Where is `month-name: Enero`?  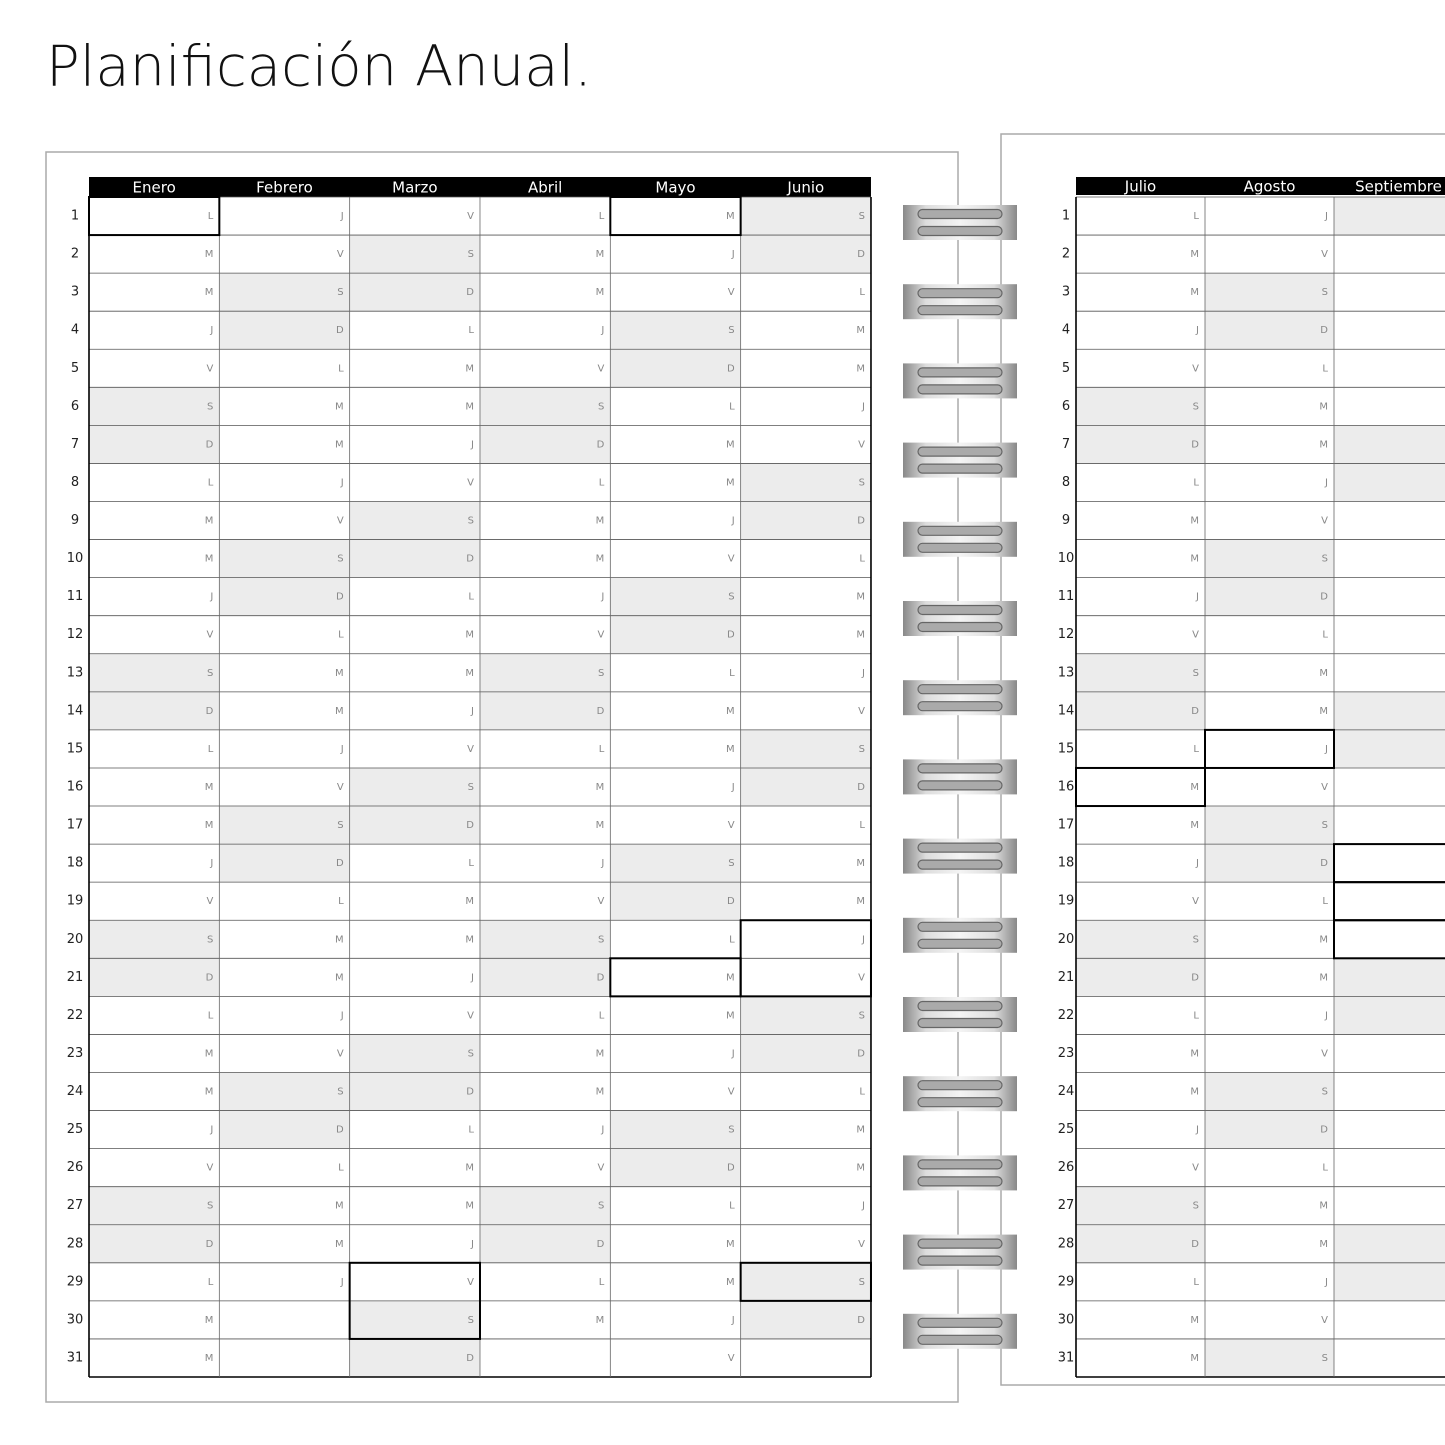
month-name: Enero is located at coordinates (154, 188).